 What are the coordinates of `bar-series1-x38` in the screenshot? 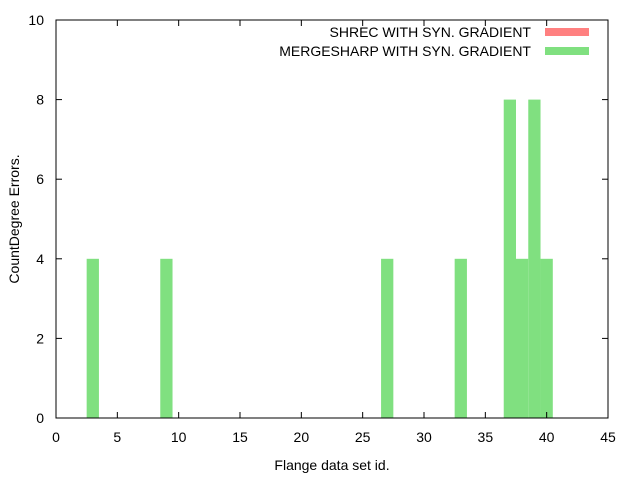 It's located at (522, 338).